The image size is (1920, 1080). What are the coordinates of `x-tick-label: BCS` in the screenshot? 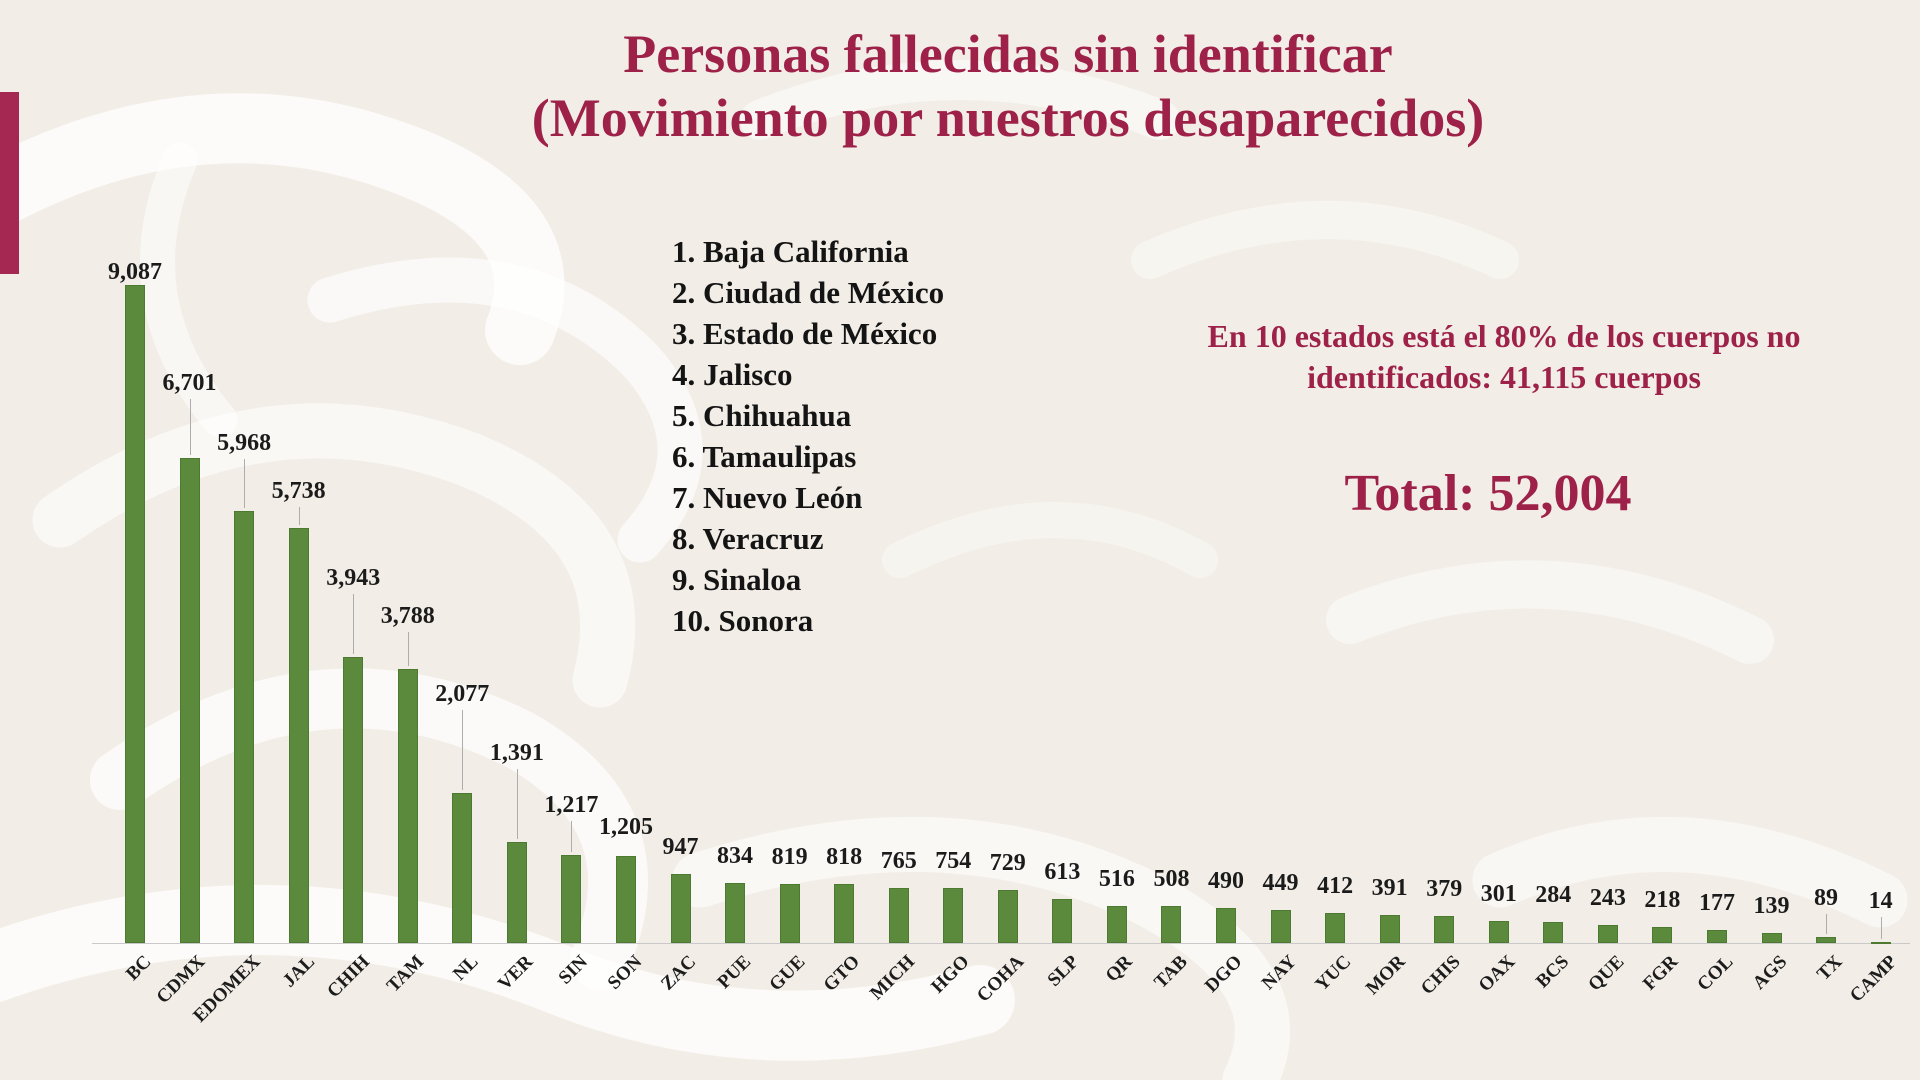 It's located at (1553, 972).